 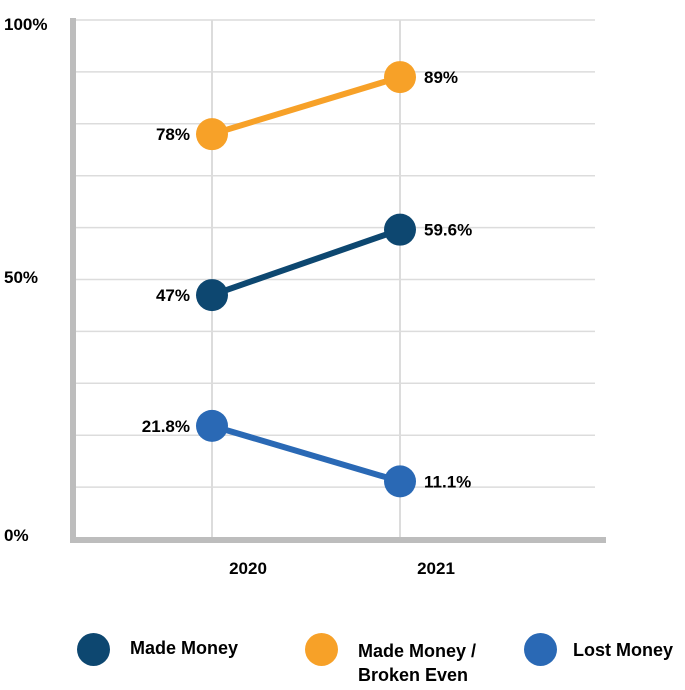 What do you see at coordinates (448, 230) in the screenshot?
I see `data-label: 59.6%` at bounding box center [448, 230].